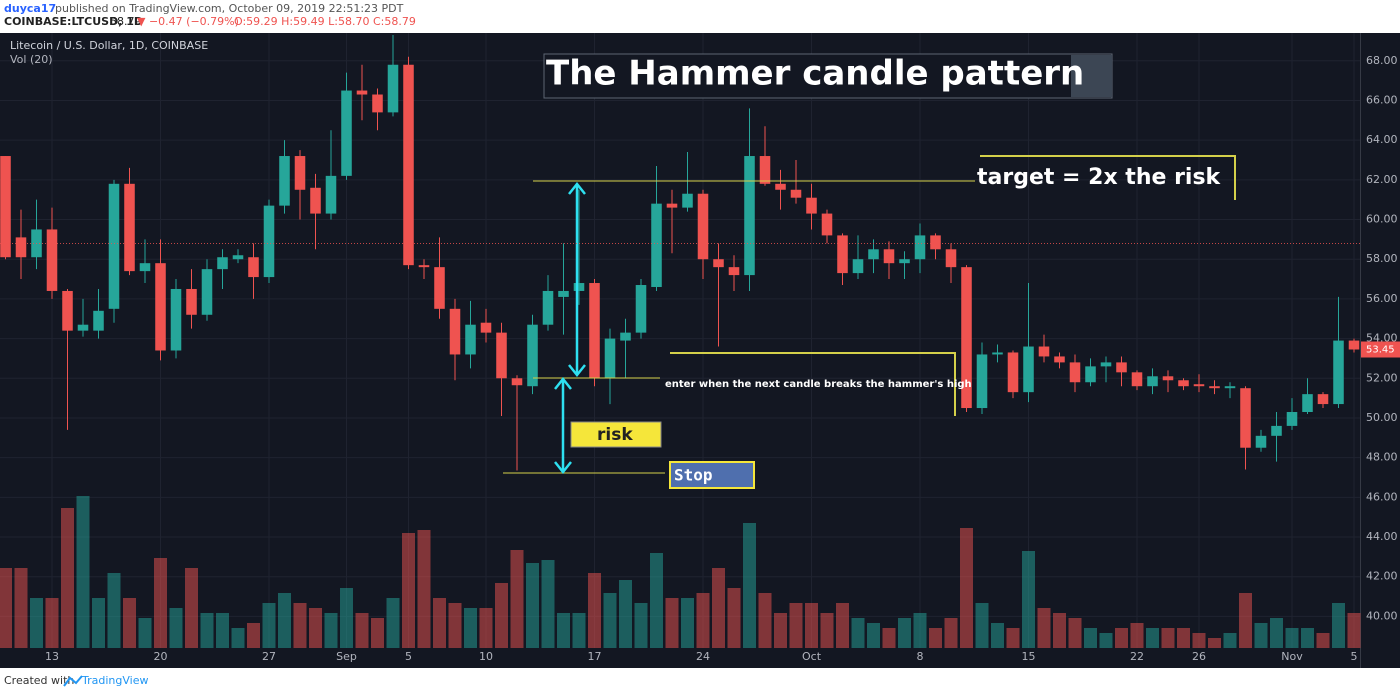 Image resolution: width=1400 pixels, height=698 pixels. Describe the element at coordinates (1382, 338) in the screenshot. I see `y-tick-label: 54.00` at that location.